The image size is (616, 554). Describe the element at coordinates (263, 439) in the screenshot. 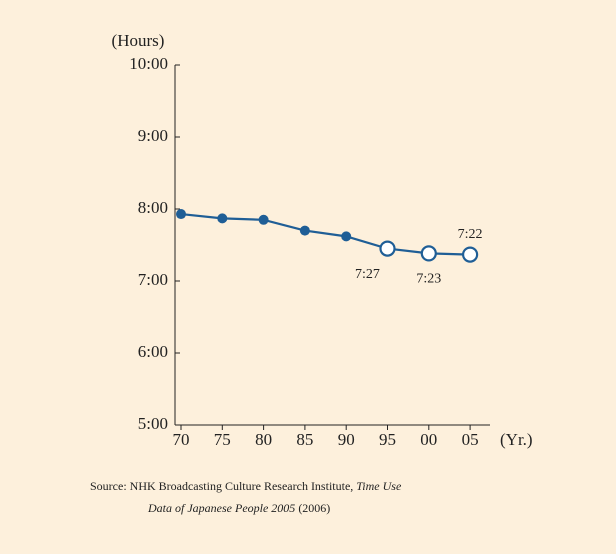

I see `x-tick-label: 80` at that location.